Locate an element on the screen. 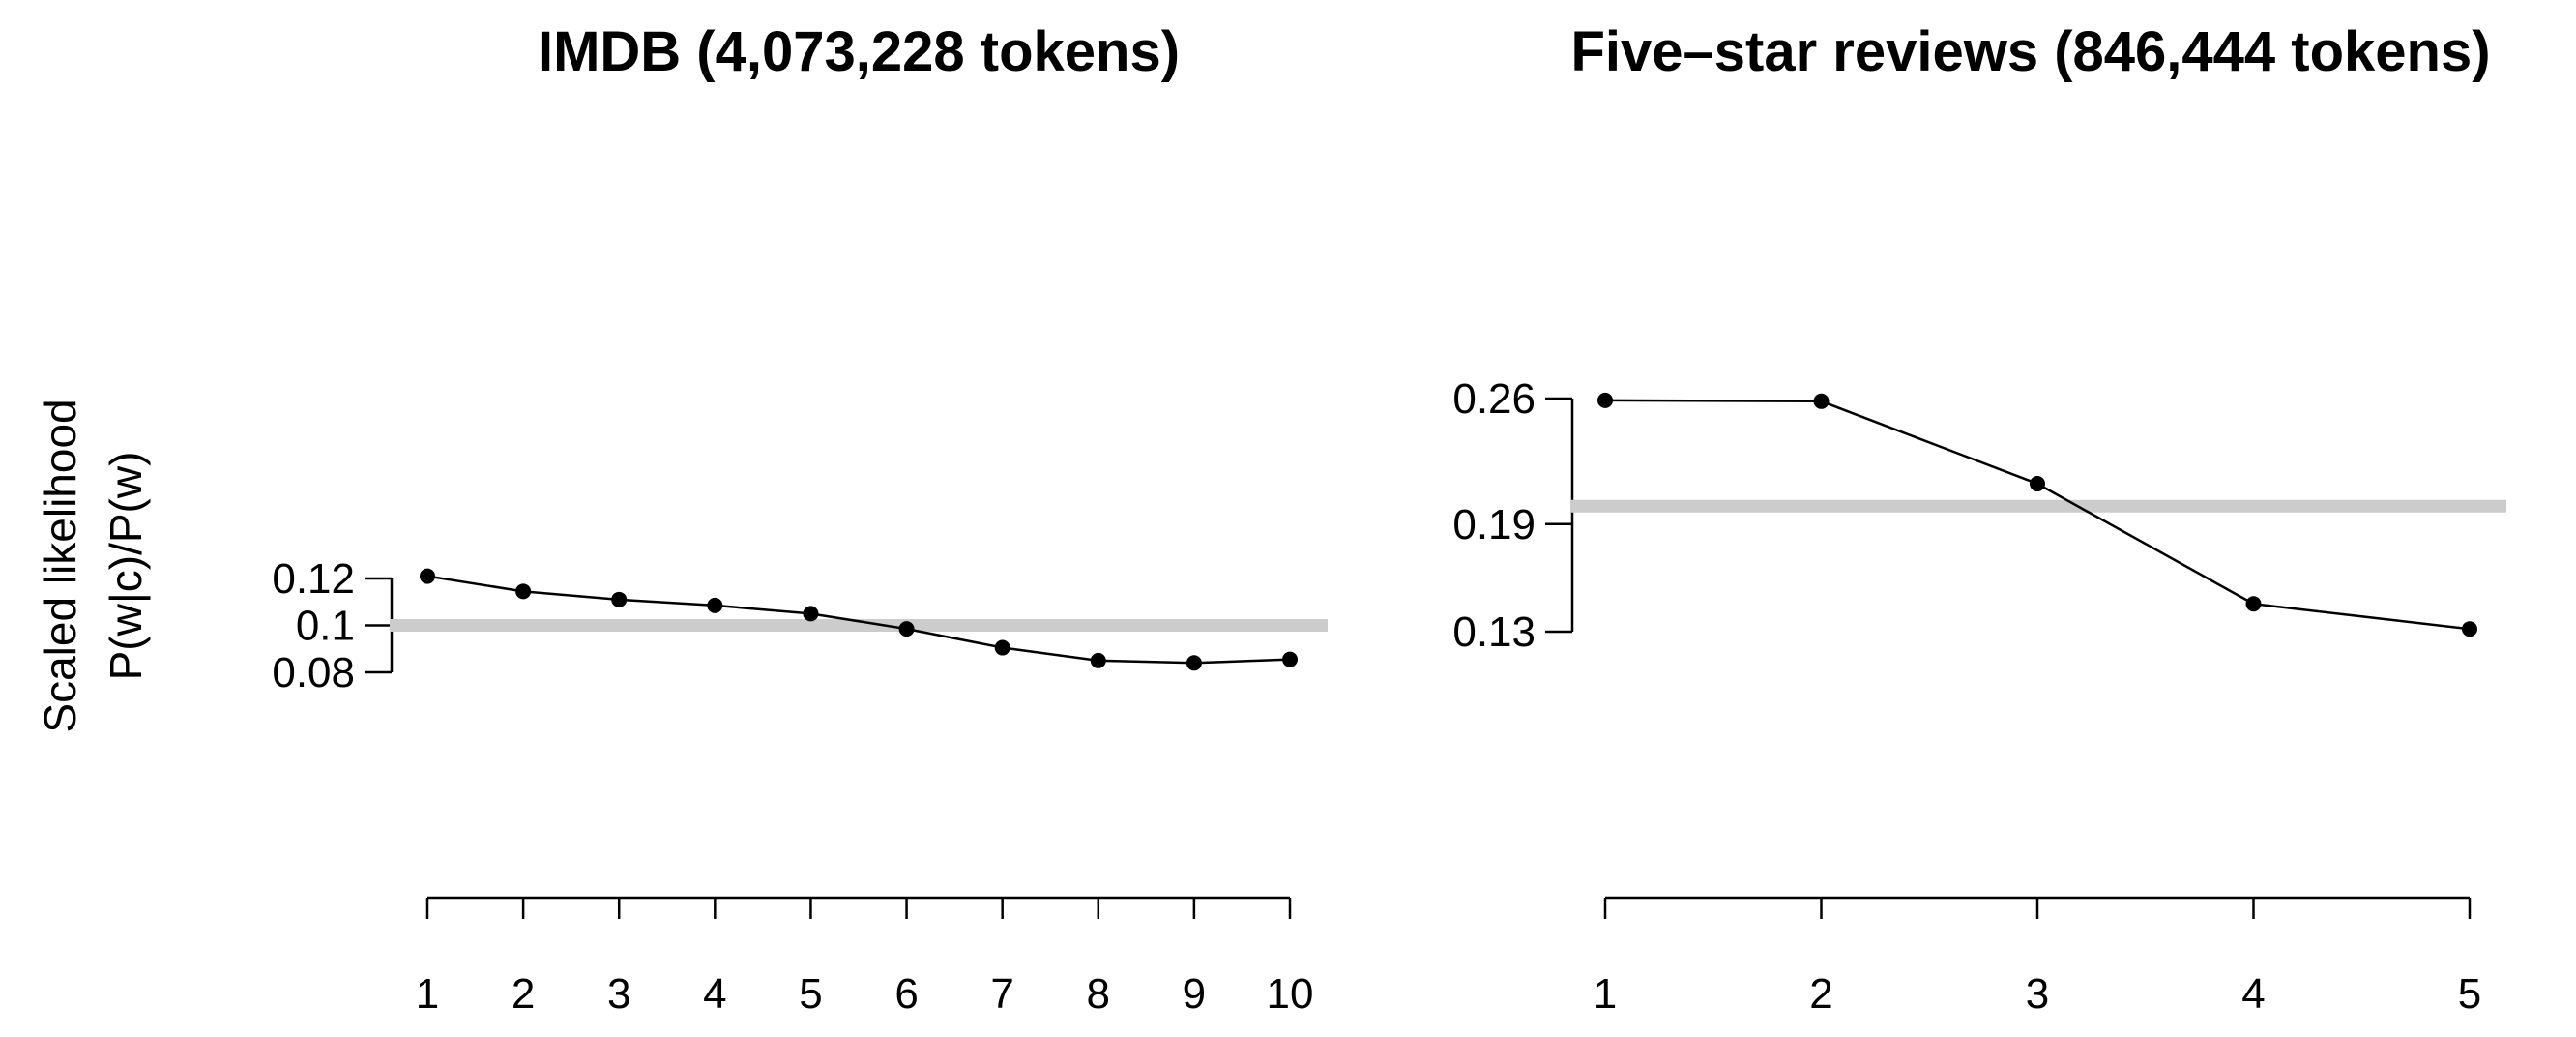 This screenshot has width=2576, height=1037. y-axis: 0.13 0.19 0.26 is located at coordinates (1513, 515).